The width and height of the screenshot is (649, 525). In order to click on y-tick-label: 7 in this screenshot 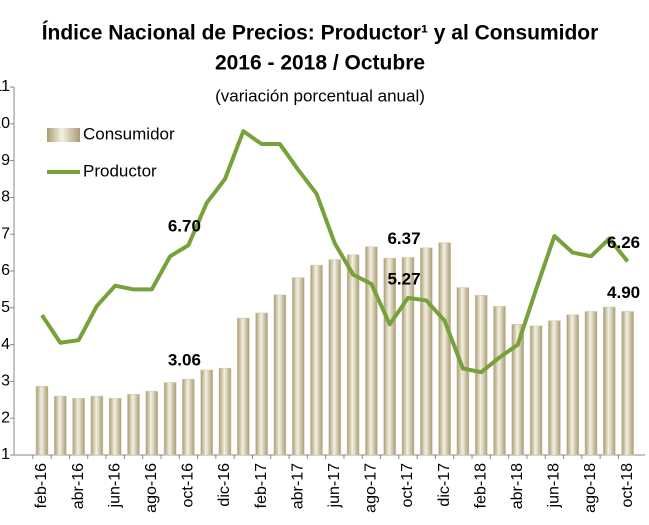, I will do `click(5, 233)`.